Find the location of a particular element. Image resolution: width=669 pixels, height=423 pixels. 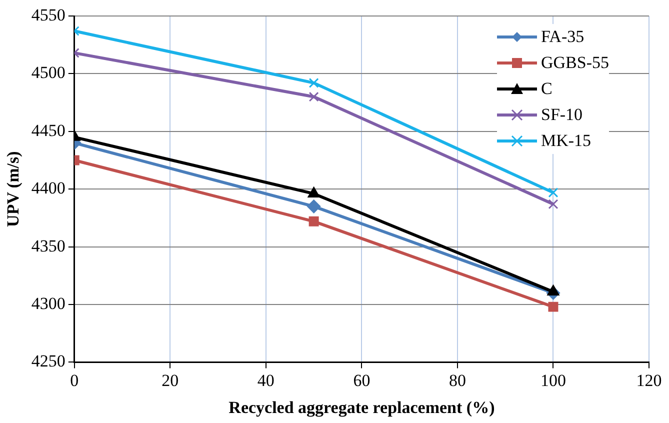

x-tick-label: 60 is located at coordinates (361, 380).